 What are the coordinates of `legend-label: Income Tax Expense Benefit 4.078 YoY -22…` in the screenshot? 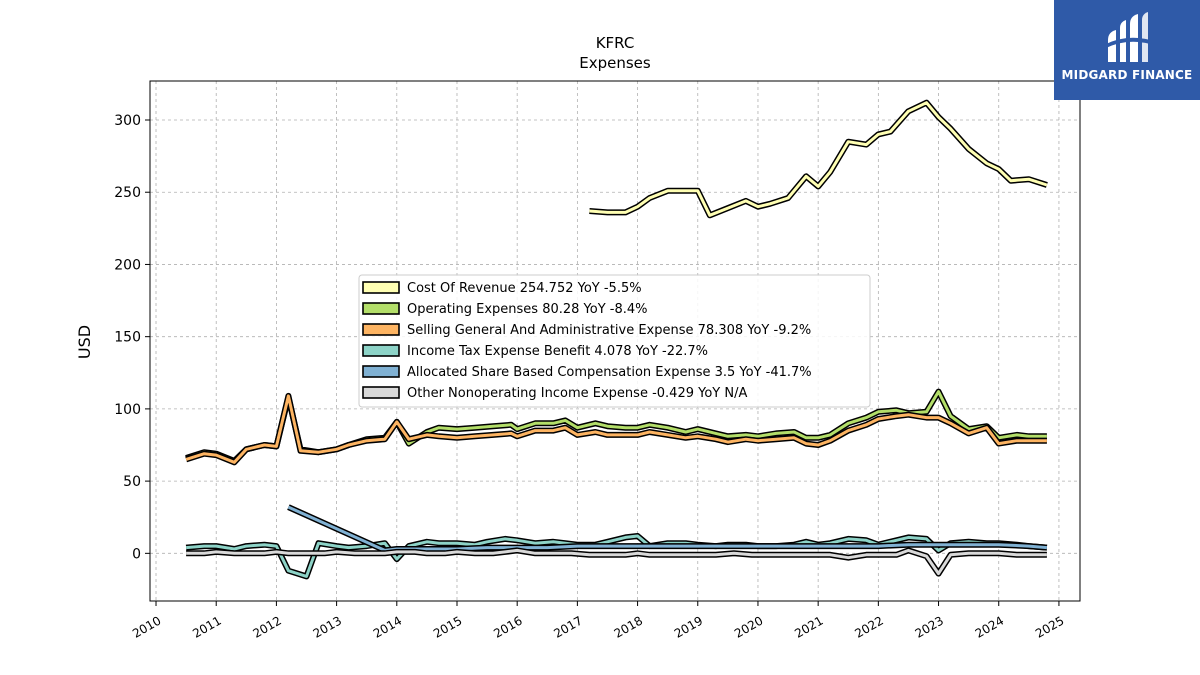 It's located at (557, 351).